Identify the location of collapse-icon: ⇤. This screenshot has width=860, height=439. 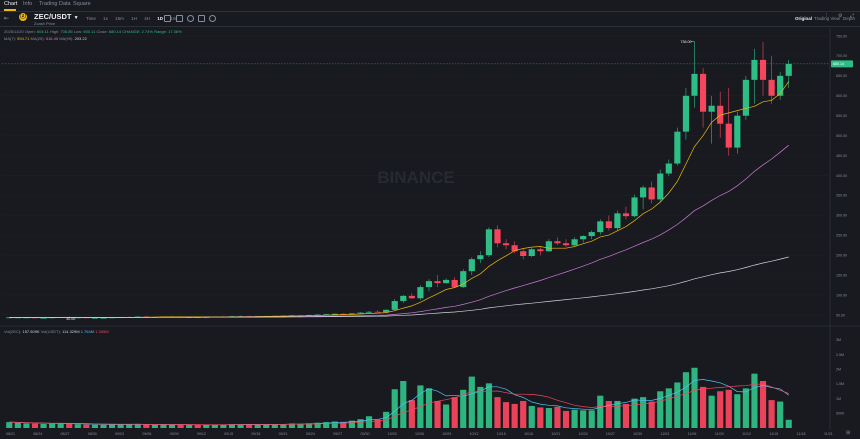
(7, 19).